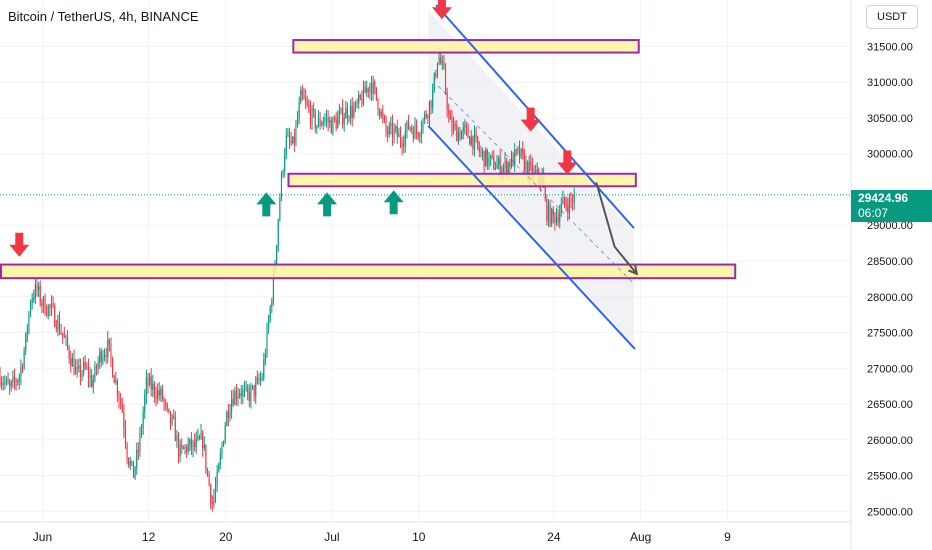 The image size is (932, 550). Describe the element at coordinates (531, 237) in the screenshot. I see `channel-lower-line` at that location.